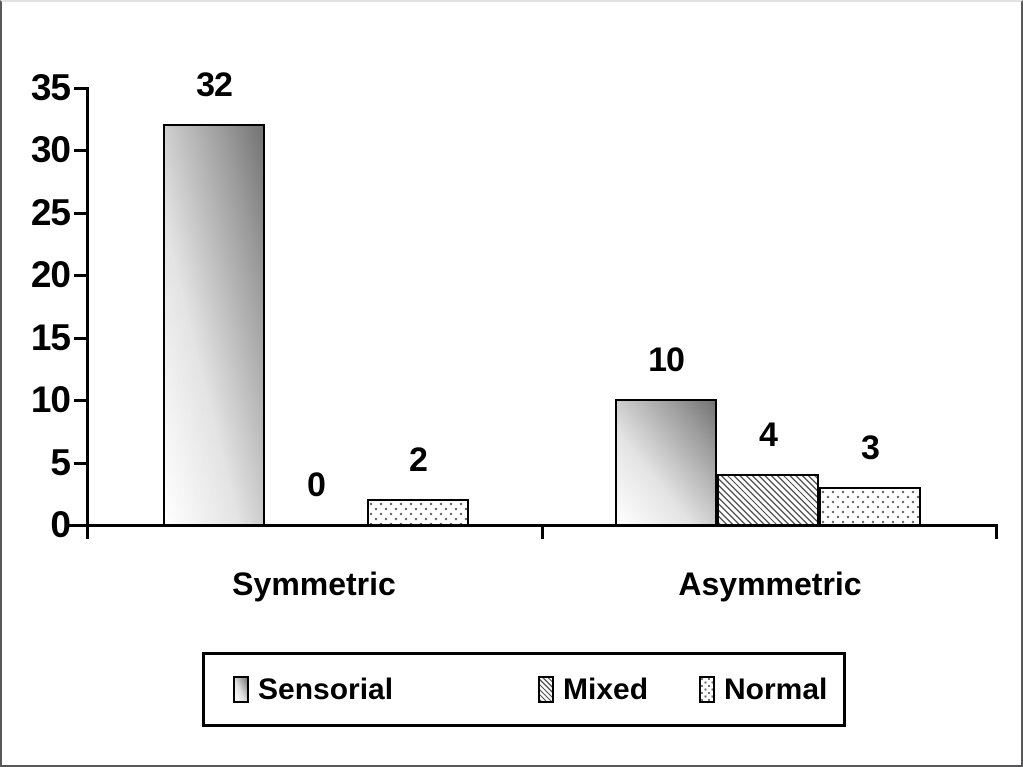 This screenshot has height=767, width=1023. What do you see at coordinates (418, 512) in the screenshot?
I see `bar-symmetric-normal` at bounding box center [418, 512].